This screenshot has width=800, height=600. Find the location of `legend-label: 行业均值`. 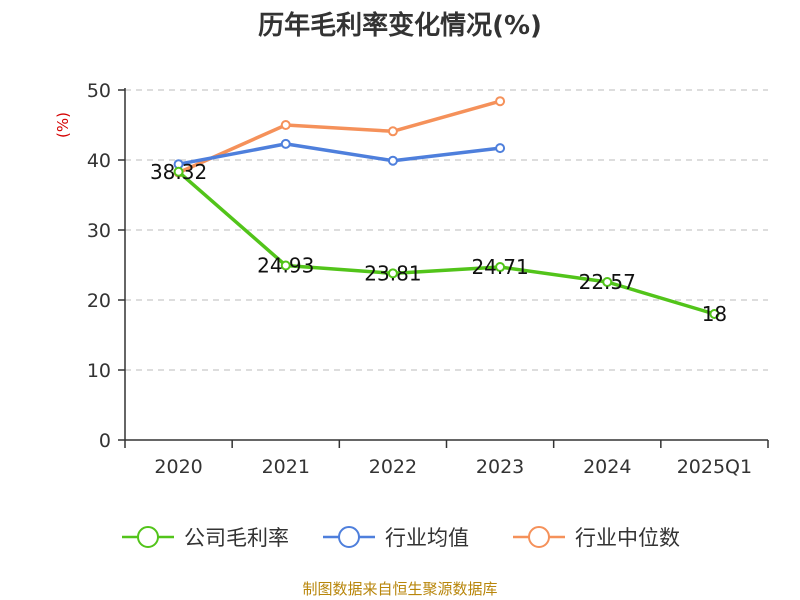

legend-label: 行业均值 is located at coordinates (427, 538).